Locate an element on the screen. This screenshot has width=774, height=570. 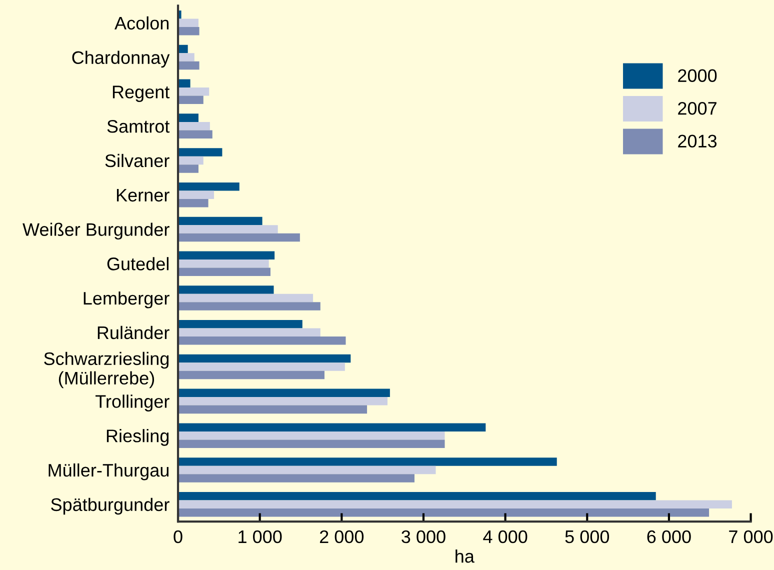
x-tick-label: 3 000 is located at coordinates (424, 537).